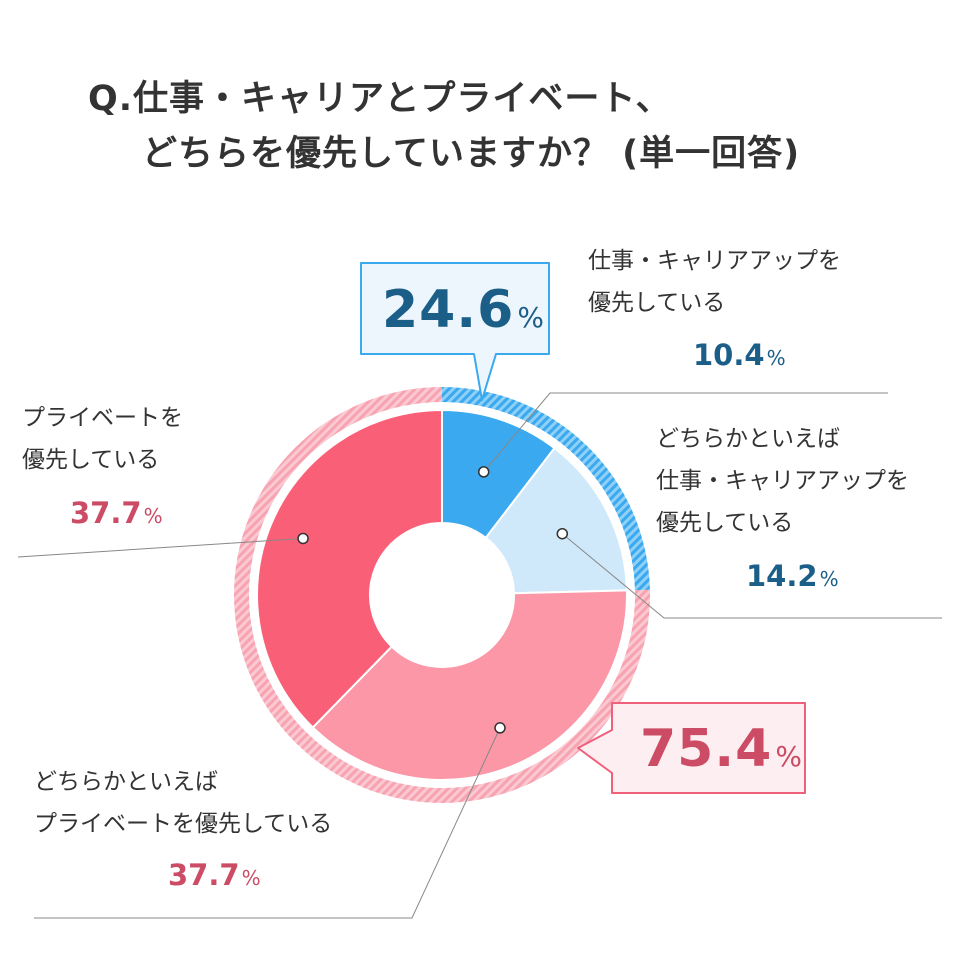 Image resolution: width=960 pixels, height=968 pixels. I want to click on slice-value-lean-private: 37.7%, so click(214, 875).